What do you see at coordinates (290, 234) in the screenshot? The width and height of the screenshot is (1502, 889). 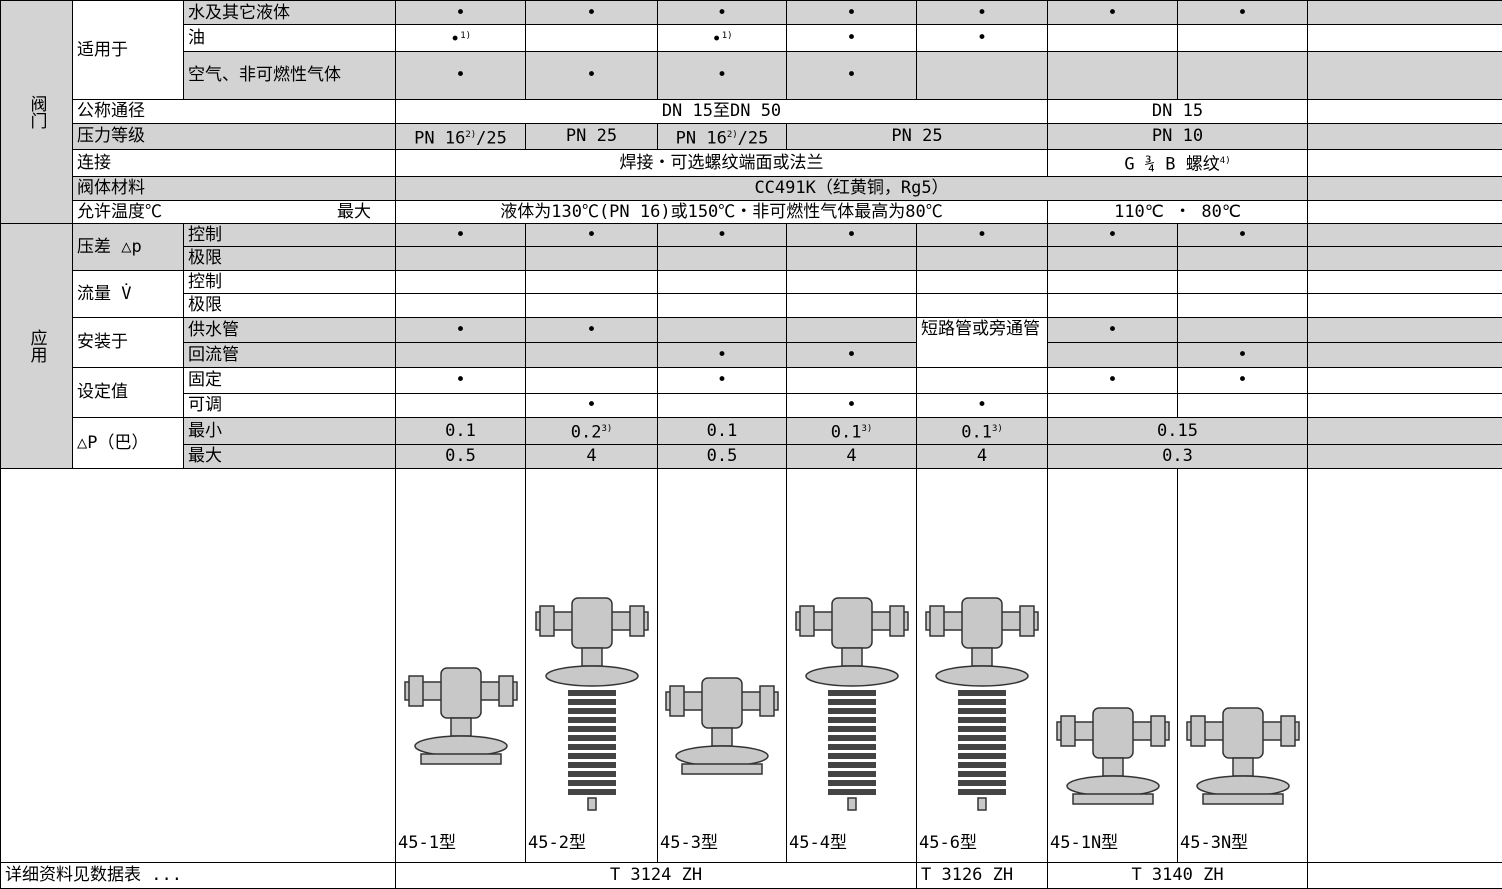 I see `cell: 控制` at bounding box center [290, 234].